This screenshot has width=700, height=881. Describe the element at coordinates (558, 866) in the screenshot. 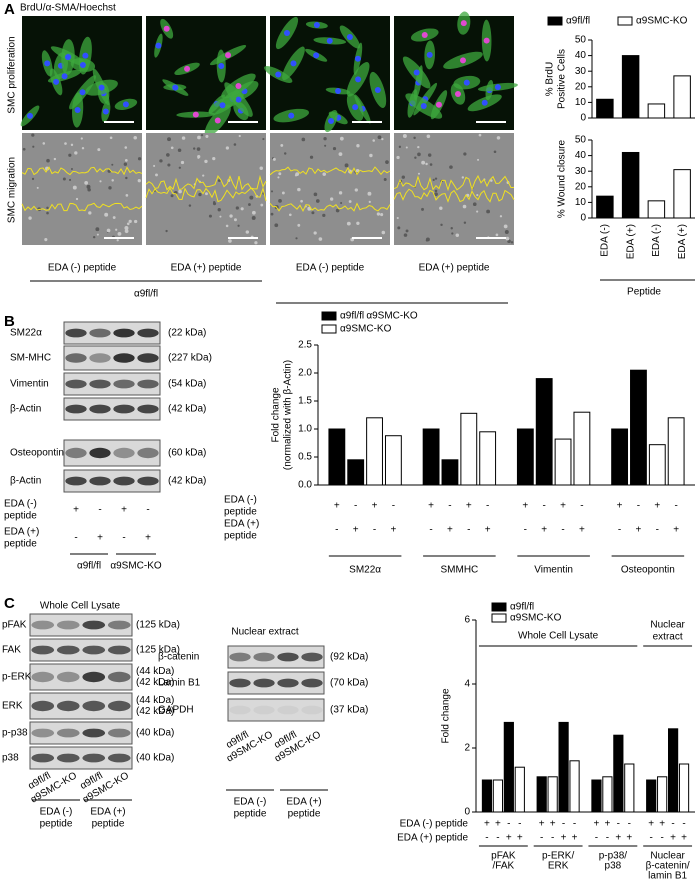

I see `x-tick-label: ERK` at that location.